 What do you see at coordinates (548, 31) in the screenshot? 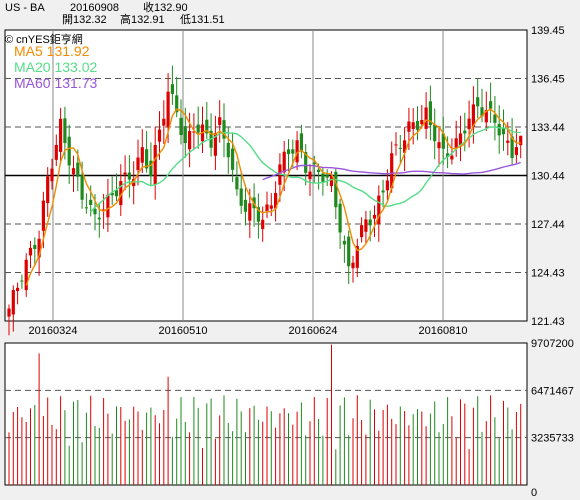
I see `price-y-tick-label: 139.45` at bounding box center [548, 31].